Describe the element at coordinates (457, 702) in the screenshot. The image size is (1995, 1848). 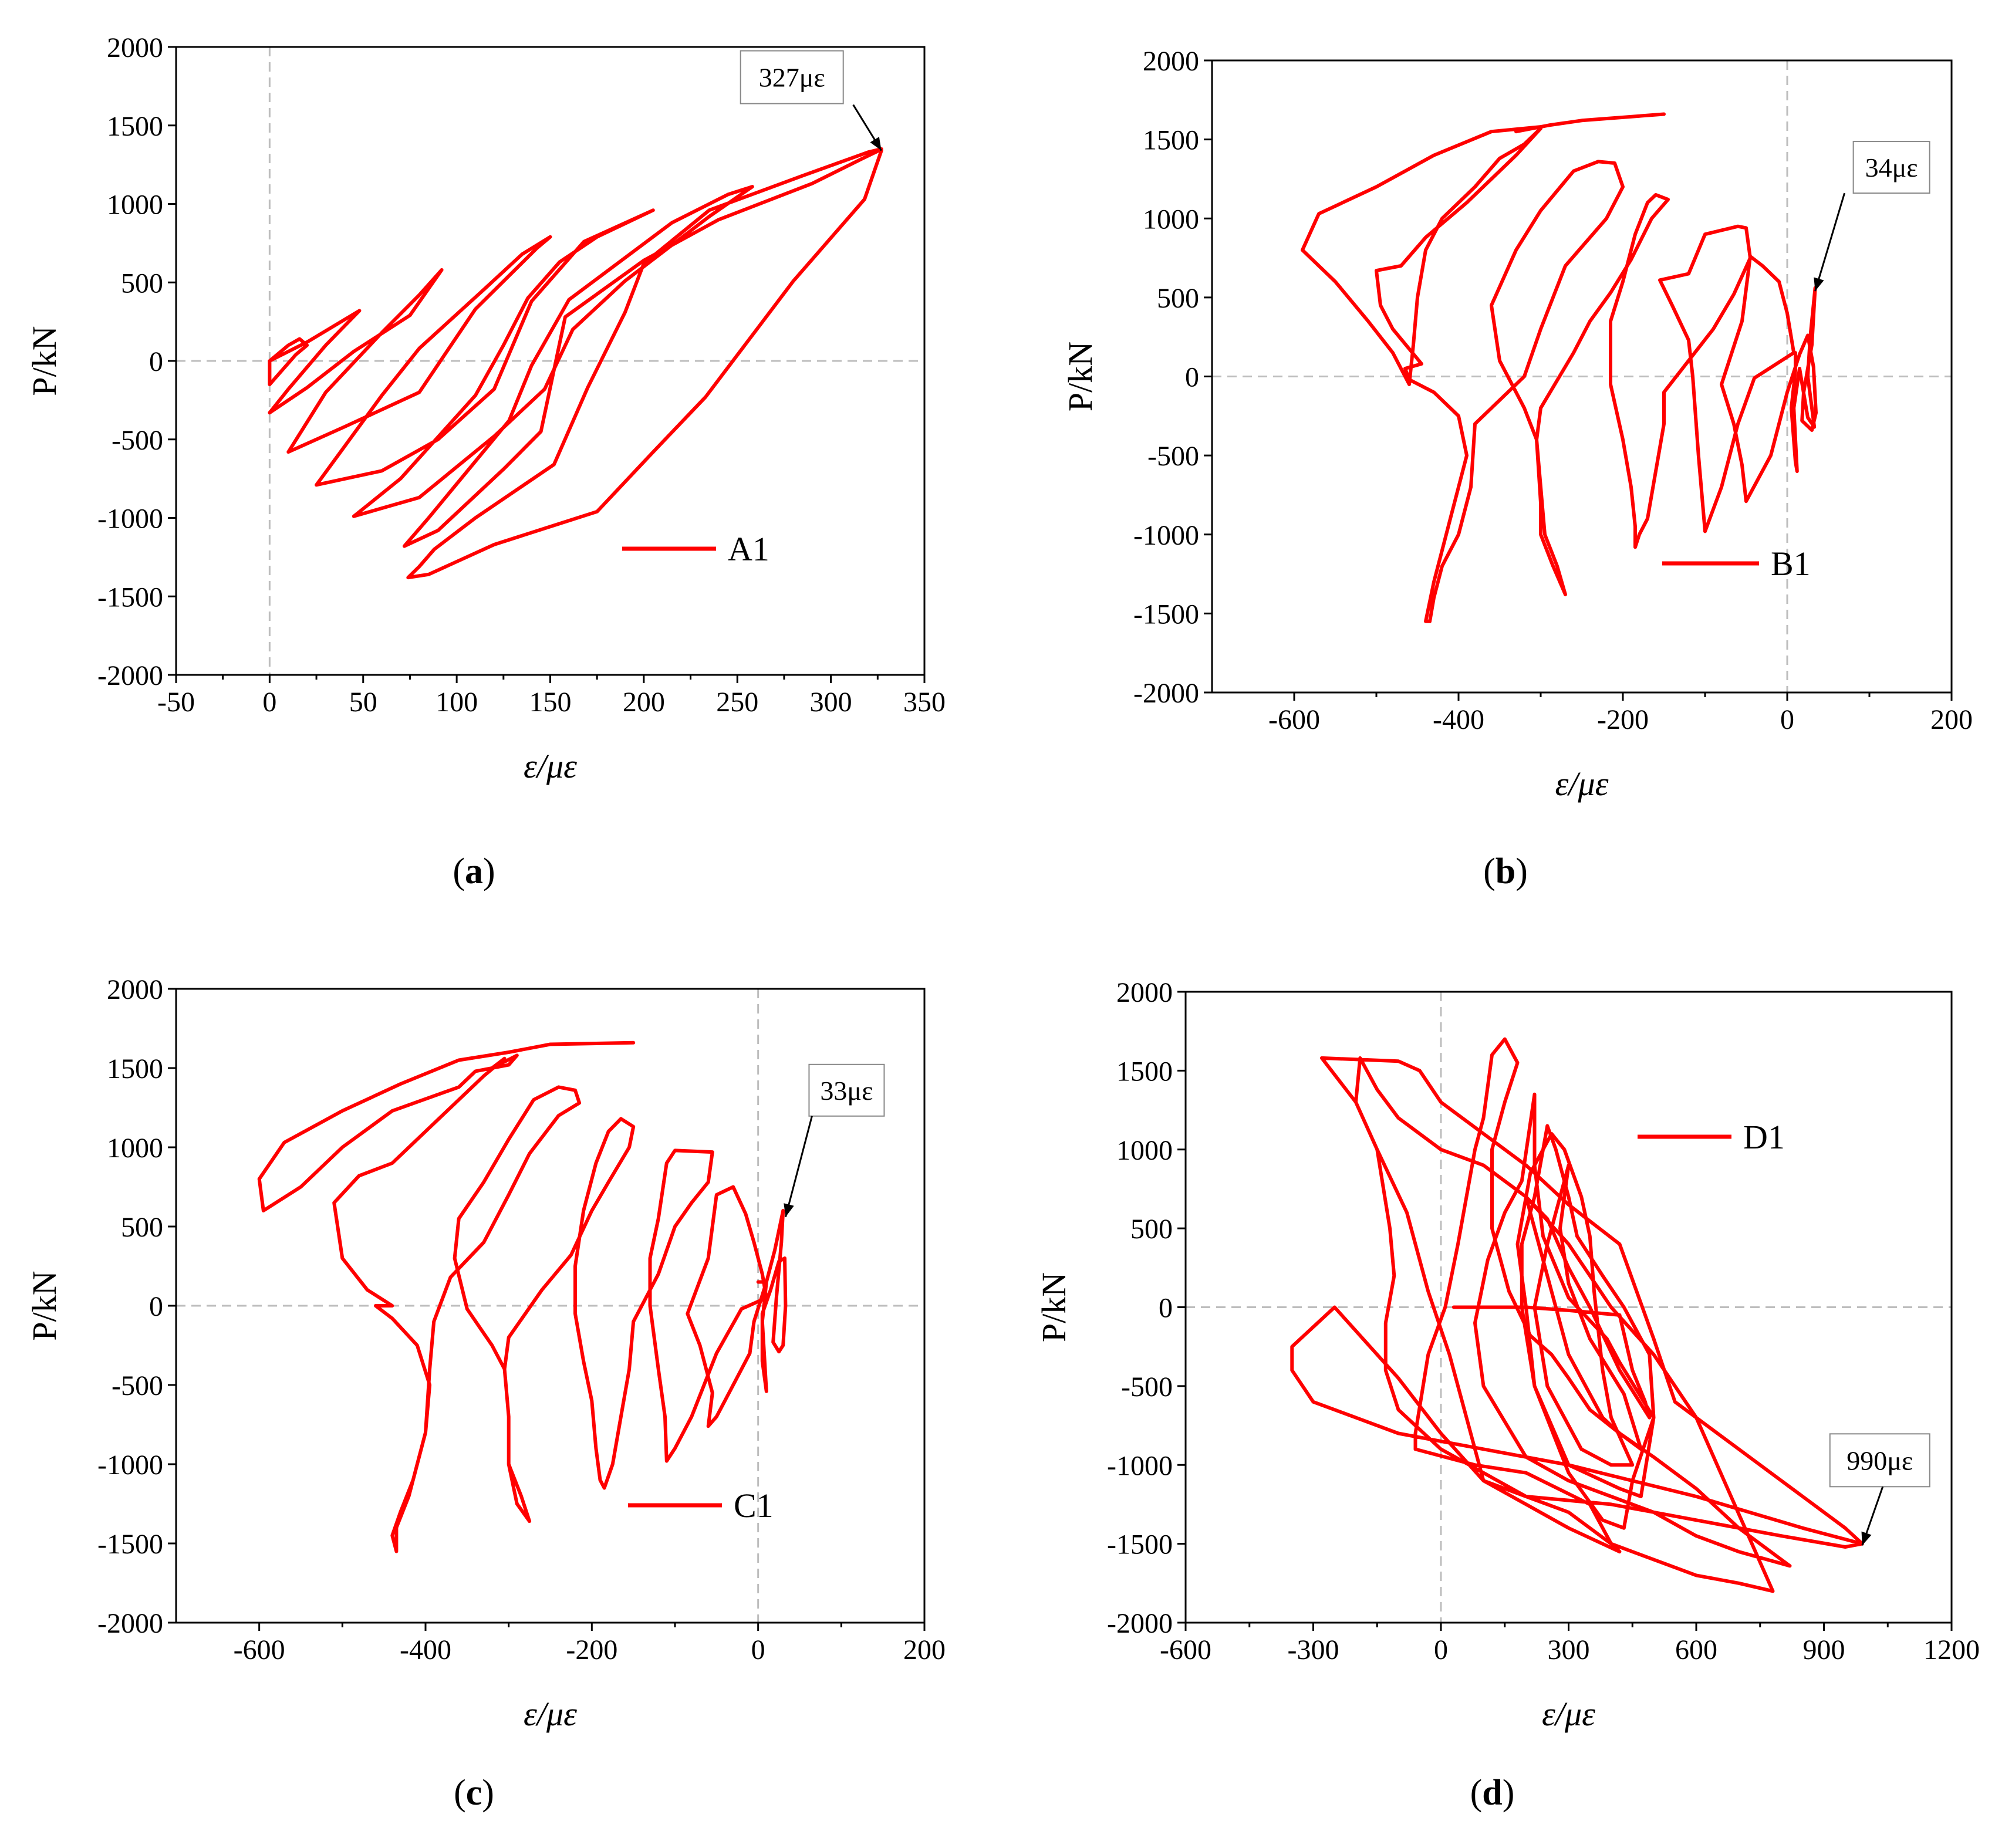
I see `x-tick-label: 100` at that location.